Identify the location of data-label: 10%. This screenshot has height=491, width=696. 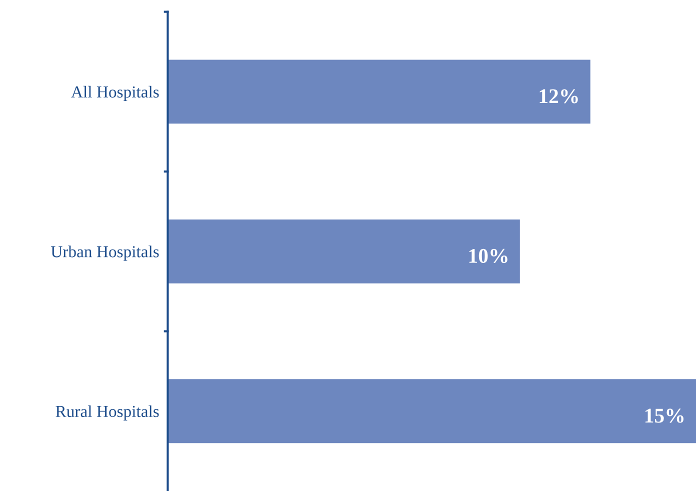
(488, 256).